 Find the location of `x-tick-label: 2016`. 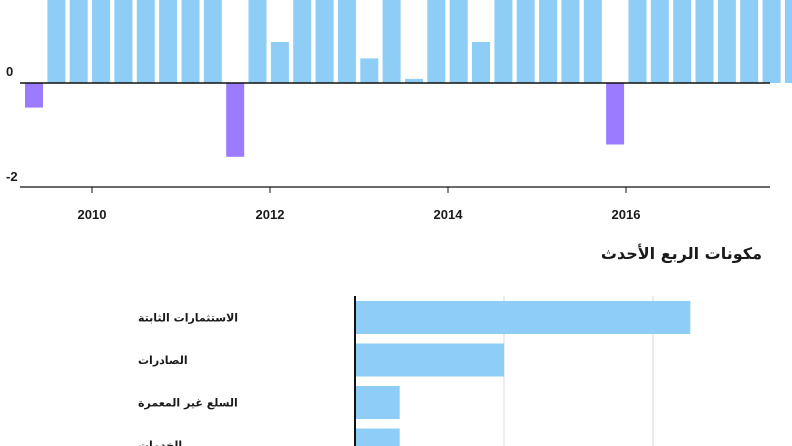

x-tick-label: 2016 is located at coordinates (626, 214).